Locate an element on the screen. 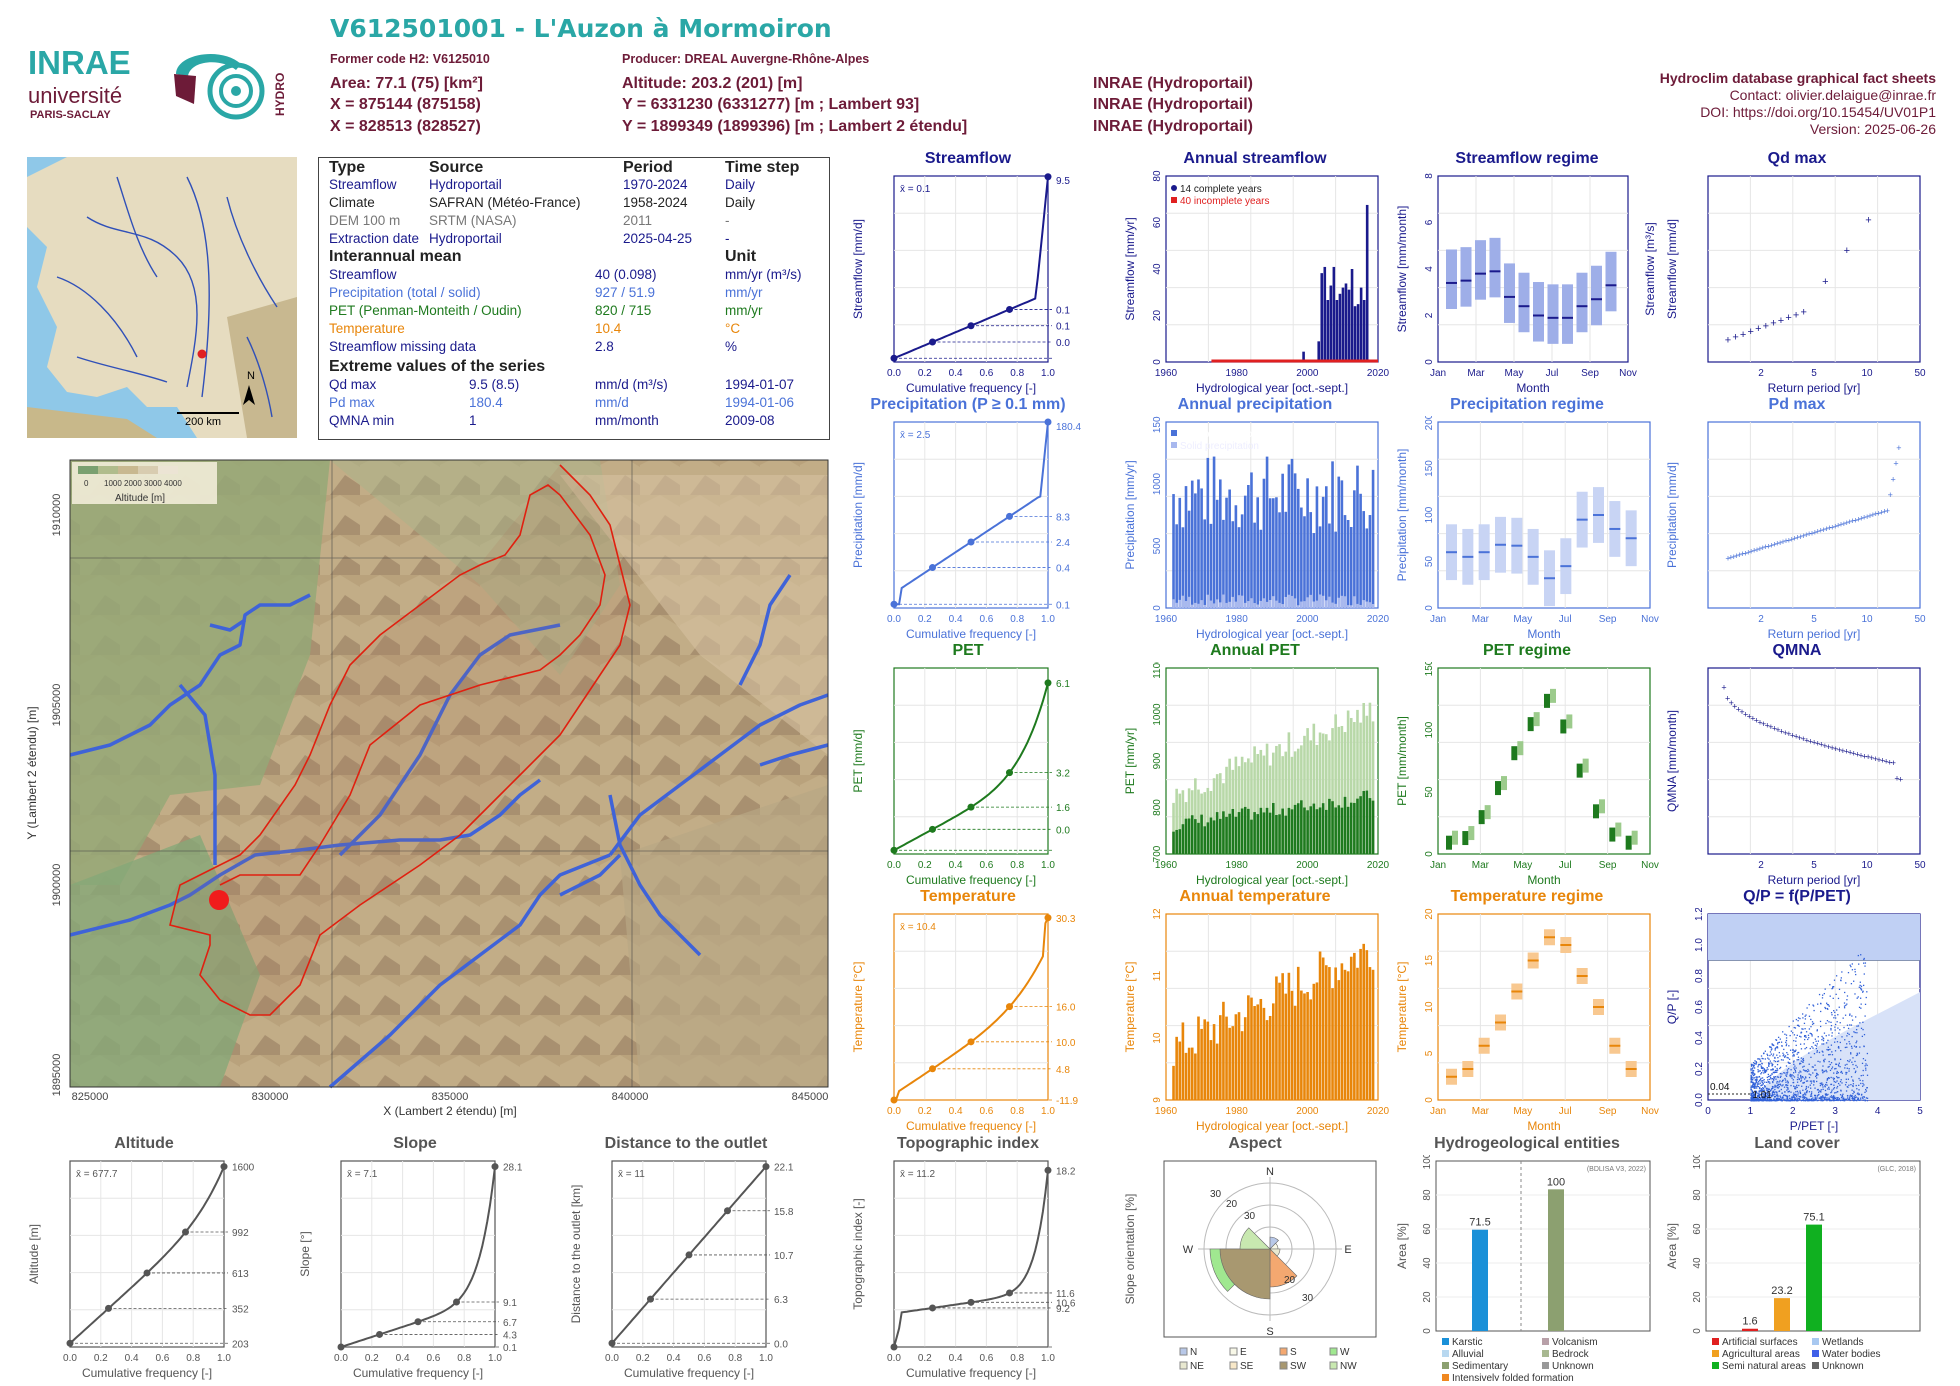 The height and width of the screenshot is (1386, 1960). legend-item: N is located at coordinates (1193, 1352).